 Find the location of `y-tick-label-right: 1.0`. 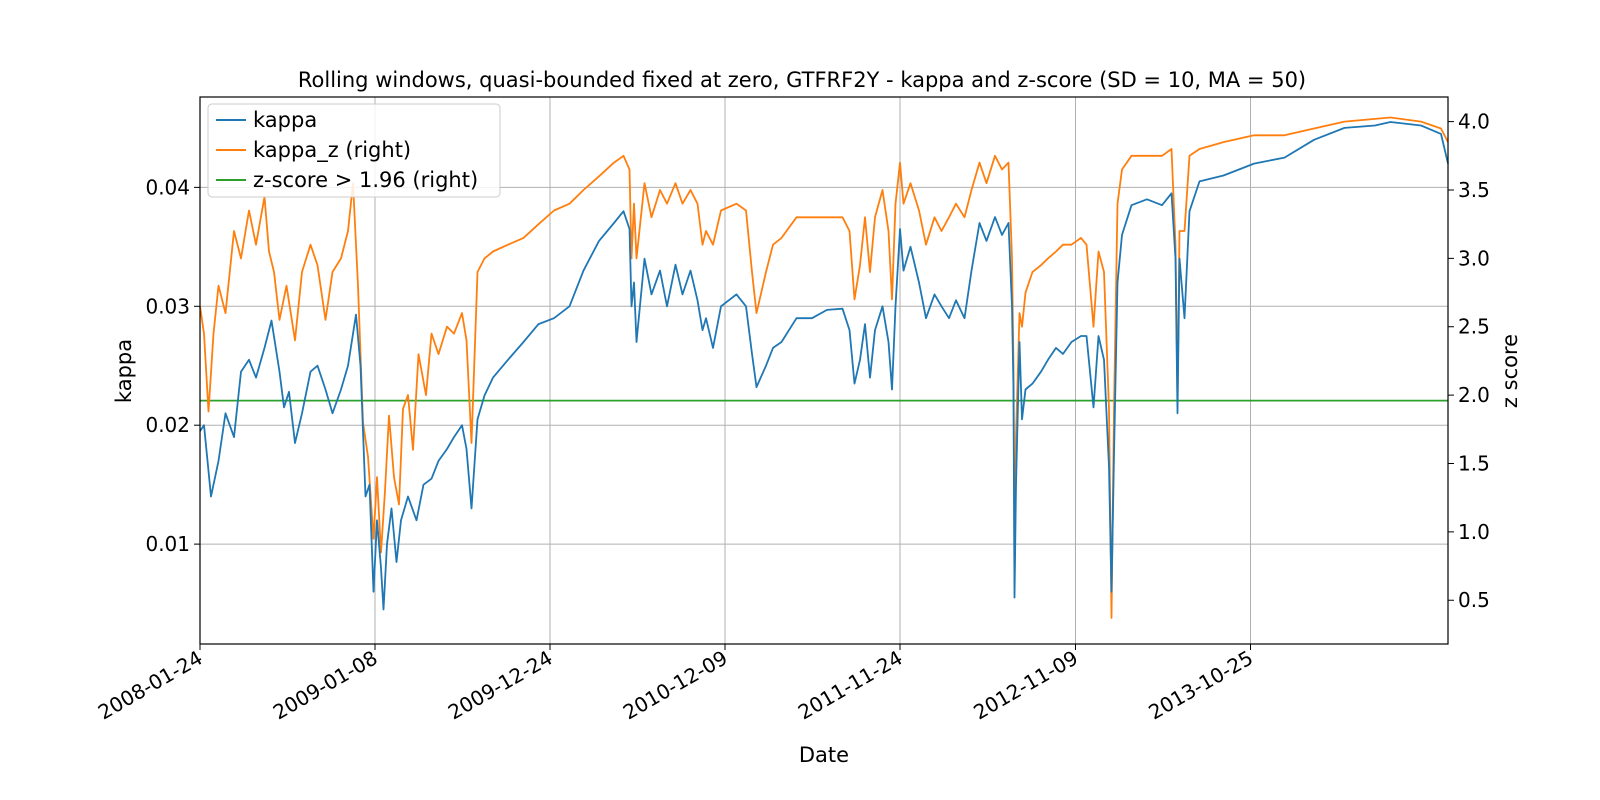

y-tick-label-right: 1.0 is located at coordinates (1474, 532).